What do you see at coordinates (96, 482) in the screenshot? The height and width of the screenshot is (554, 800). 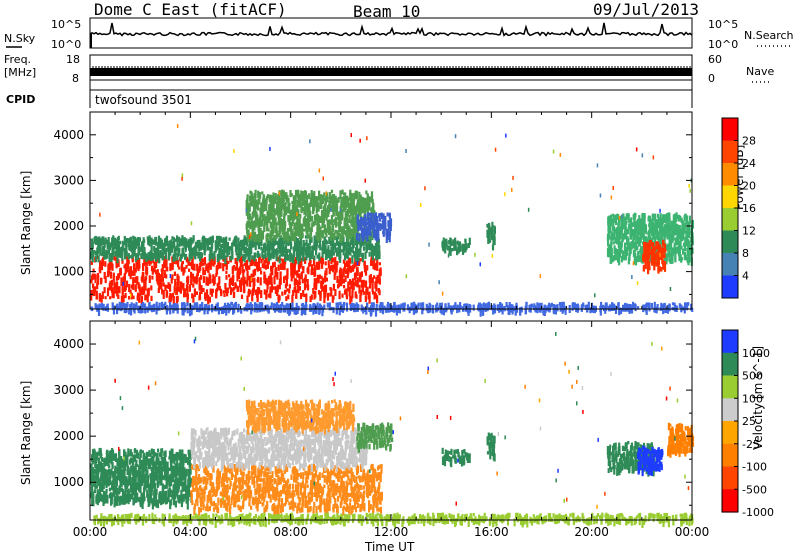 I see `velocity-cell` at bounding box center [96, 482].